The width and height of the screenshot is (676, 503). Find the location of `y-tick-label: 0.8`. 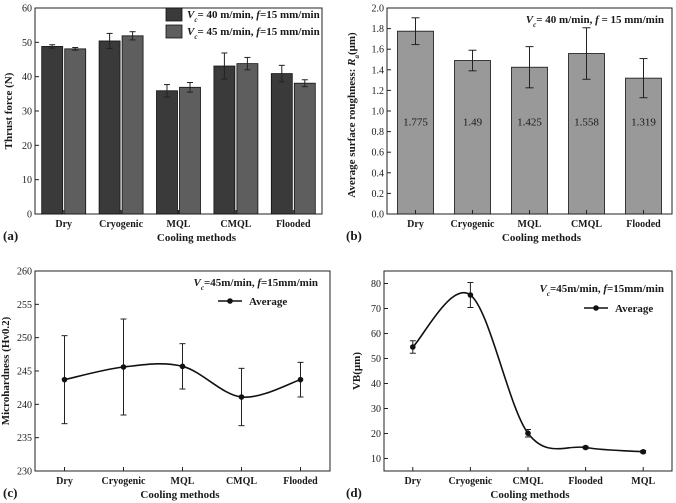

y-tick-label: 0.8 is located at coordinates (378, 132).